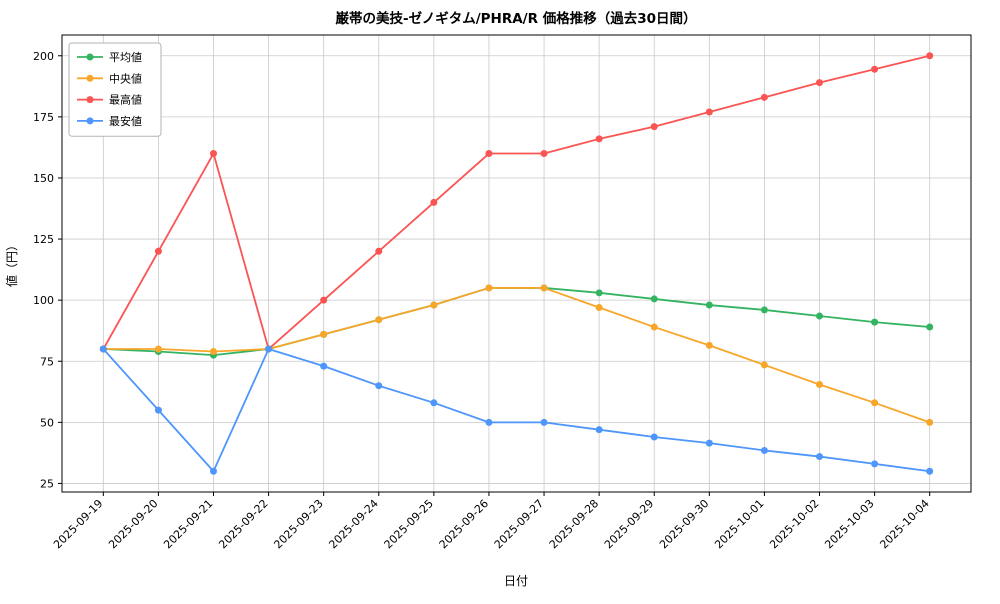 This screenshot has height=604, width=1000. I want to click on legend-label: 平均値, so click(125, 57).